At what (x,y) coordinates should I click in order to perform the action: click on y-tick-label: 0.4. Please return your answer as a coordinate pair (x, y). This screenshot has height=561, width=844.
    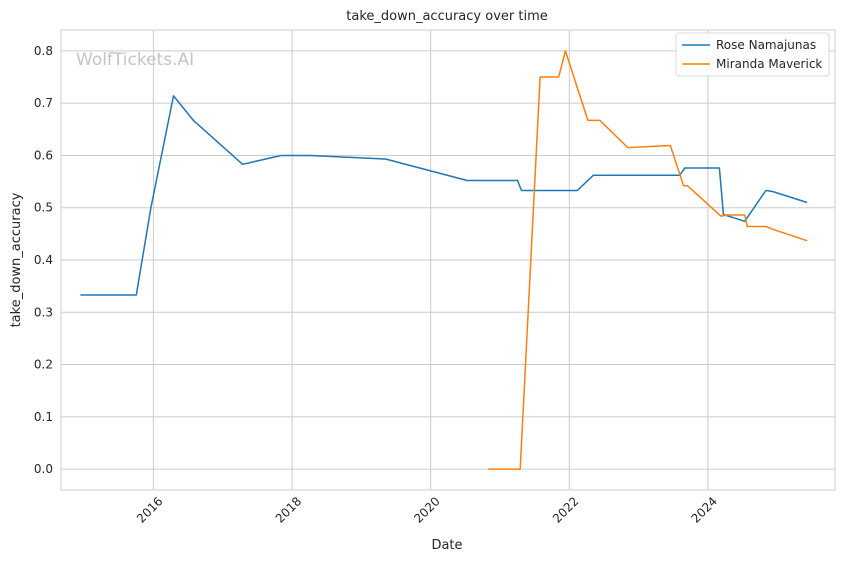
    Looking at the image, I should click on (43, 260).